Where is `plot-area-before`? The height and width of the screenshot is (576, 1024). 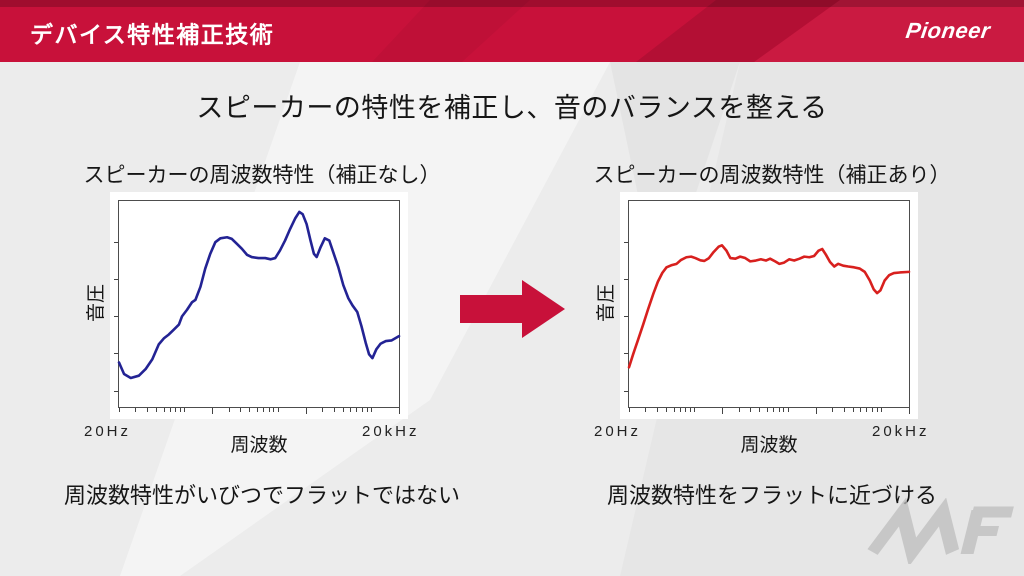
plot-area-before is located at coordinates (257, 307).